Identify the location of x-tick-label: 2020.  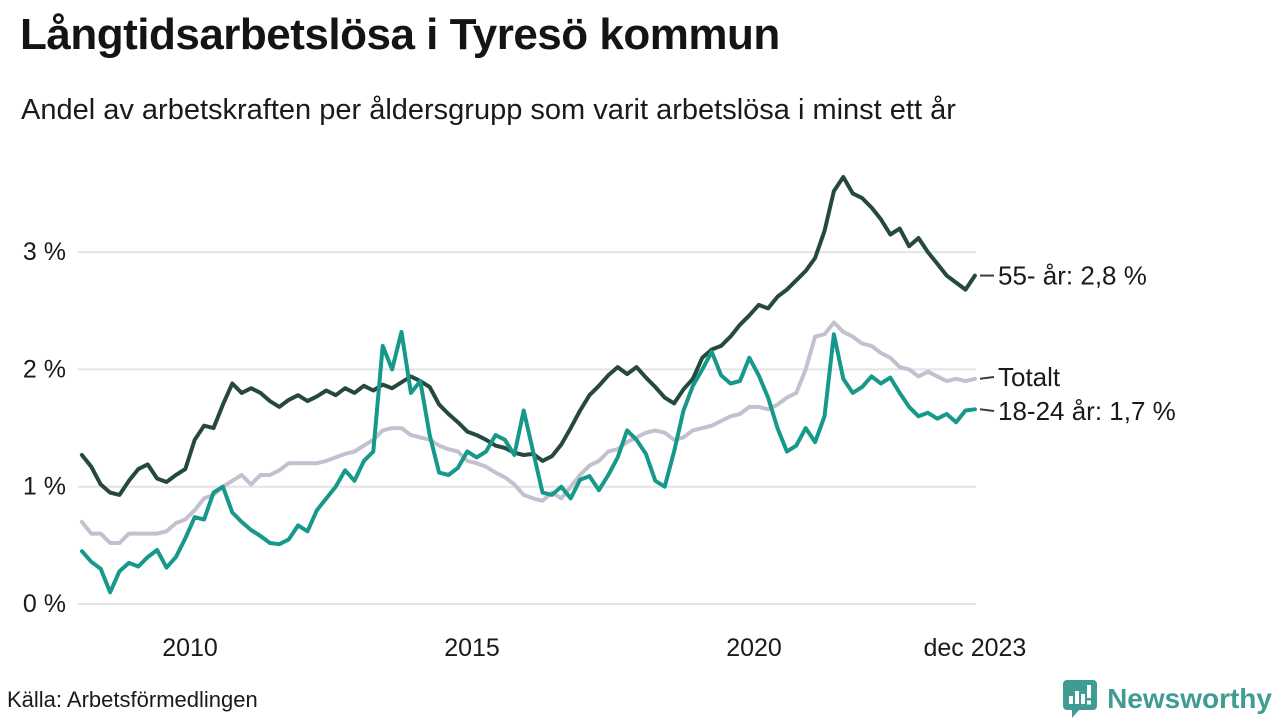
(754, 648).